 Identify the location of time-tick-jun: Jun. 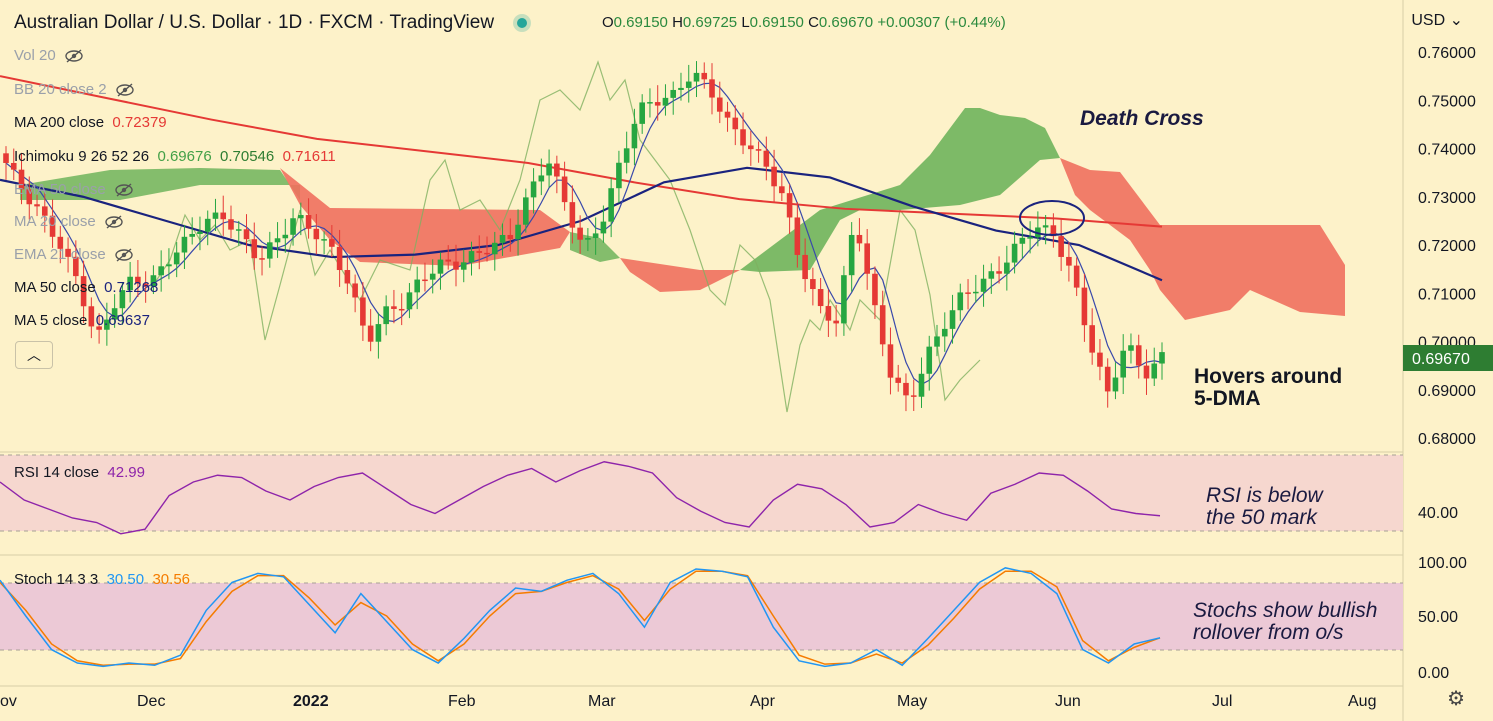
(1068, 701).